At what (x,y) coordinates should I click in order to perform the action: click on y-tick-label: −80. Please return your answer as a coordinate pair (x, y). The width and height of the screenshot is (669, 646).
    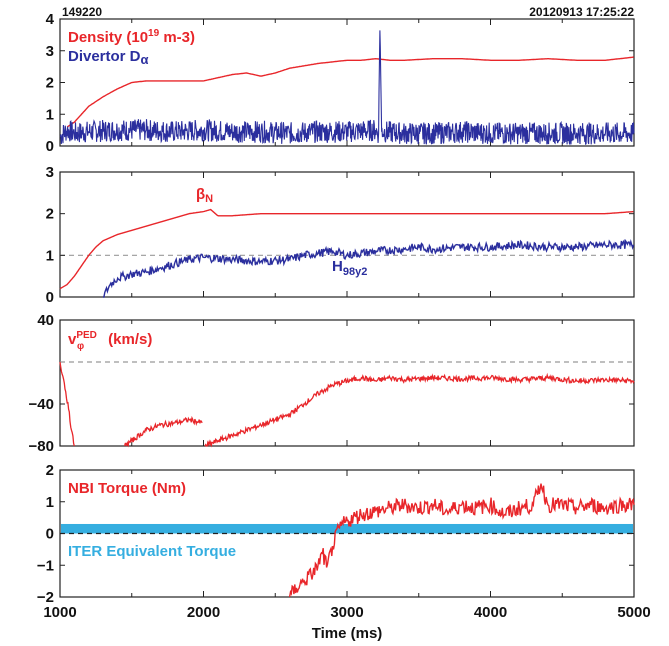
    Looking at the image, I should click on (41, 446).